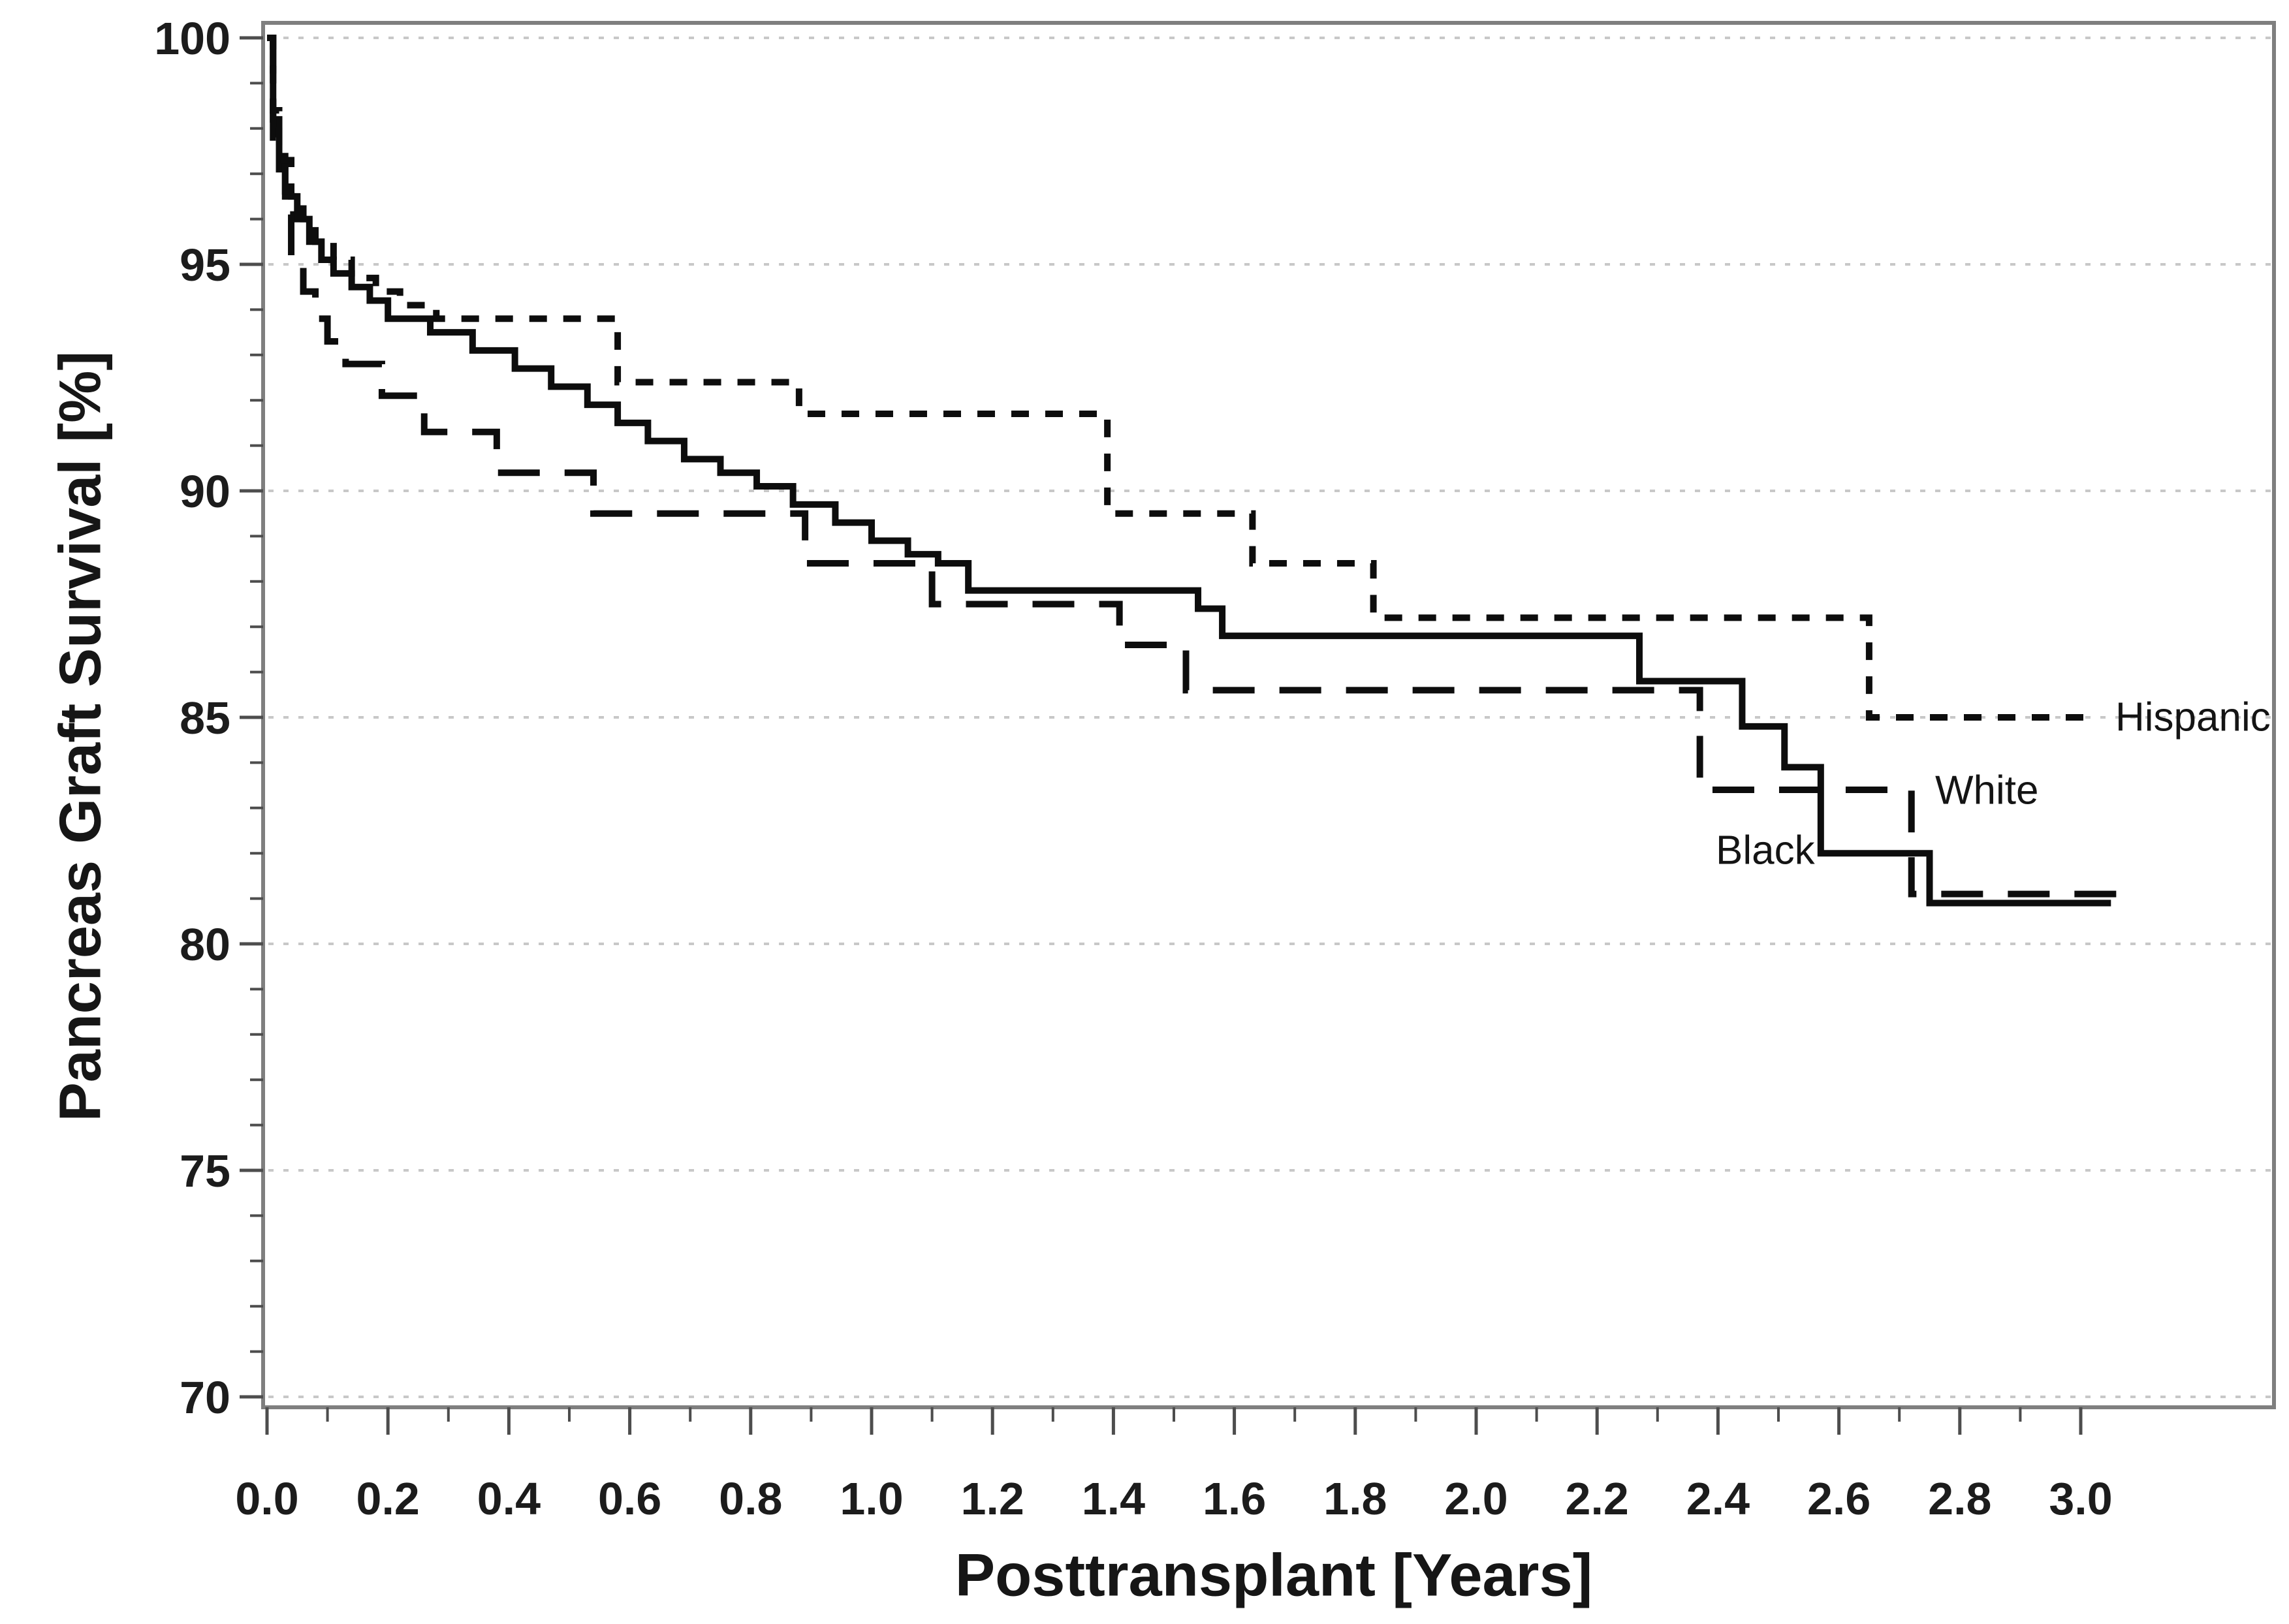 The width and height of the screenshot is (2289, 1624). I want to click on x-tick-label-2.2: 2.2, so click(1597, 1498).